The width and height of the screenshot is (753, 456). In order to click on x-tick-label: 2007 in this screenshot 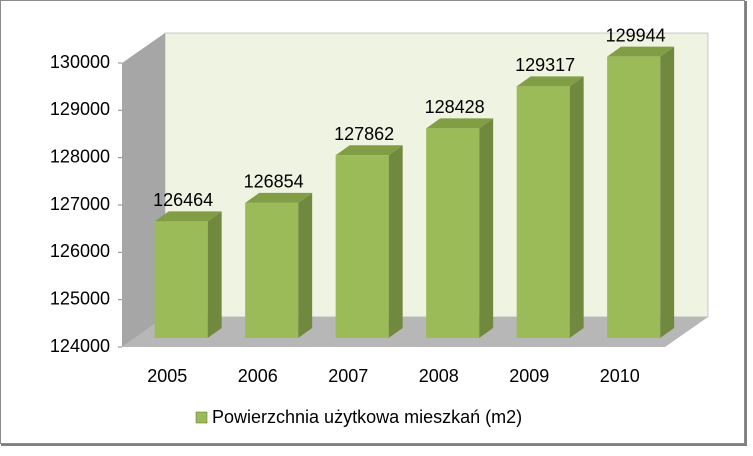, I will do `click(348, 376)`.